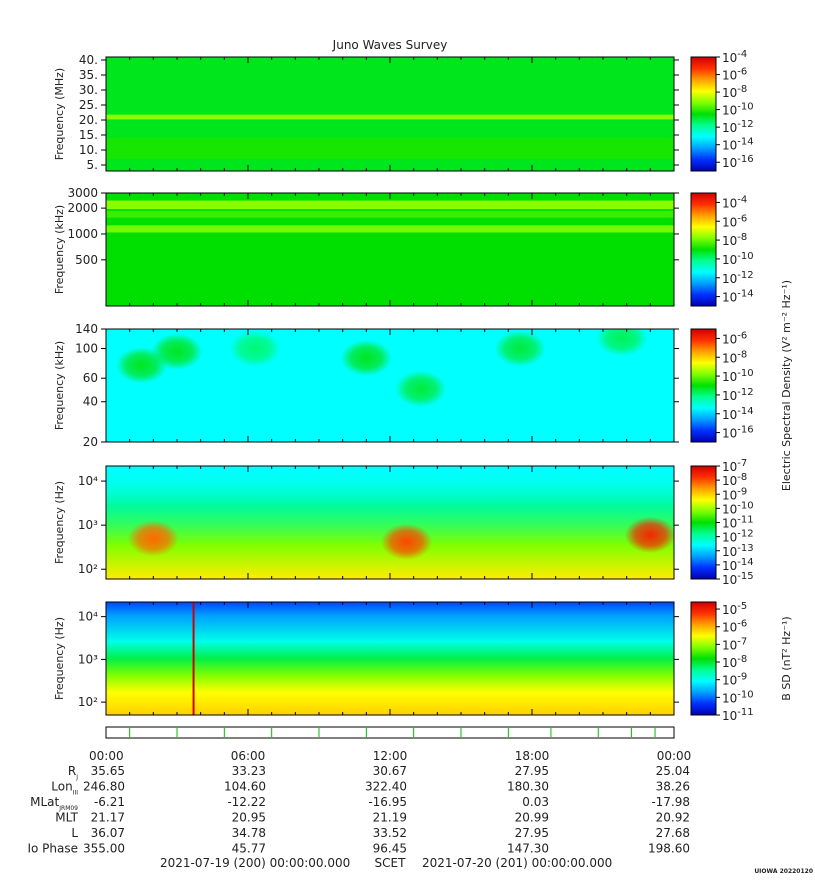 This screenshot has height=880, width=815. What do you see at coordinates (108, 818) in the screenshot?
I see `ephemeris-value: 21.17` at bounding box center [108, 818].